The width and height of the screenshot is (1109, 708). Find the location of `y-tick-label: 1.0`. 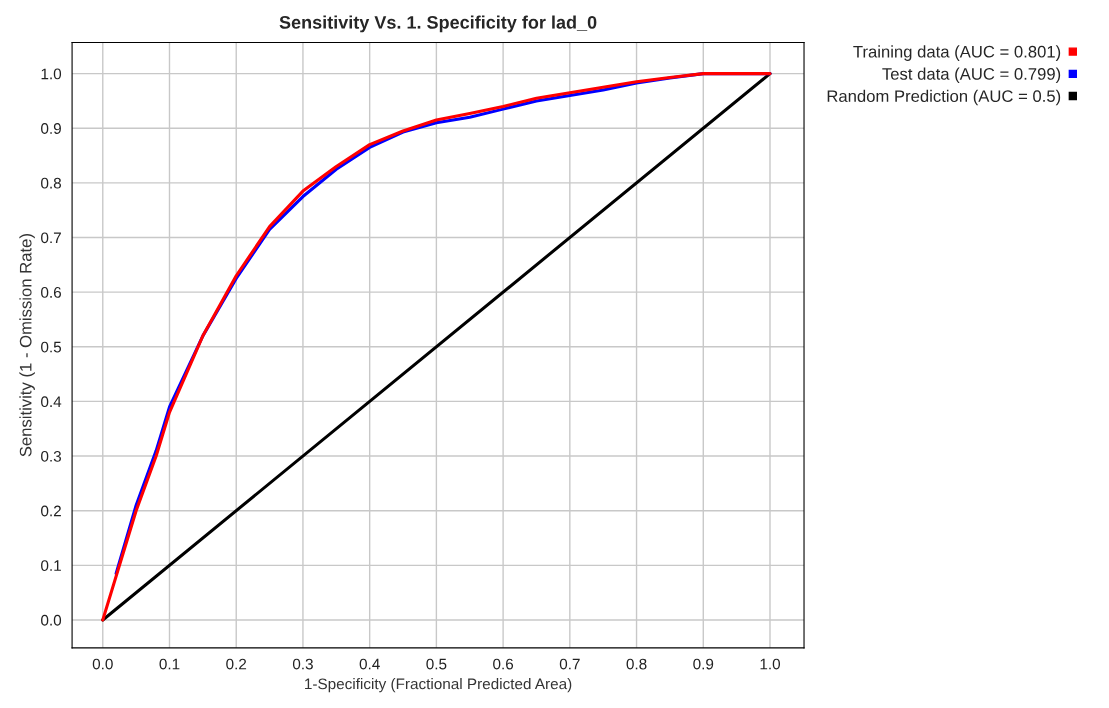

y-tick-label: 1.0 is located at coordinates (51, 74).